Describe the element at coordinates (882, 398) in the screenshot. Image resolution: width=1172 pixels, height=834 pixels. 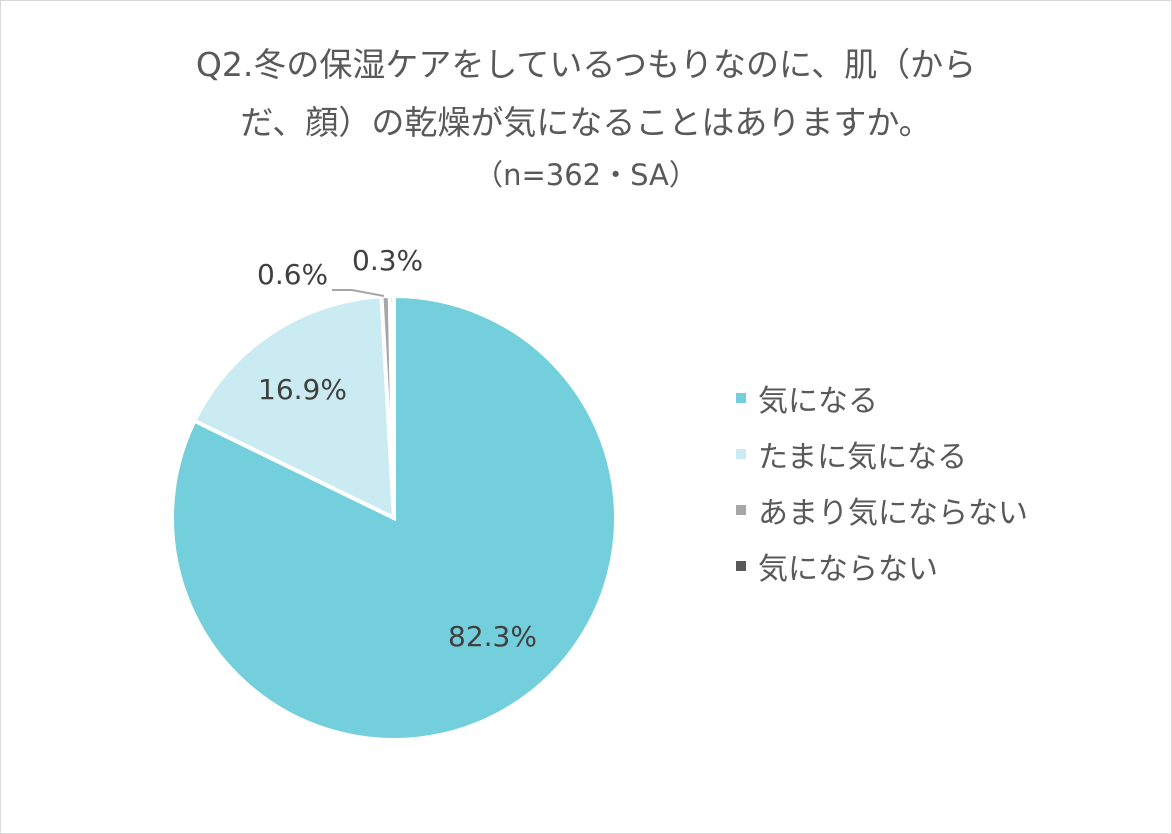
I see `legend-item: 気になる` at that location.